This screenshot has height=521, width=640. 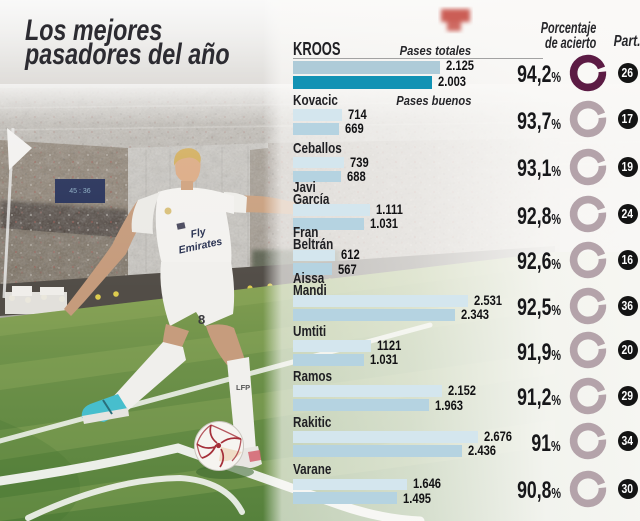 I want to click on svg-text: 8, so click(x=201, y=319).